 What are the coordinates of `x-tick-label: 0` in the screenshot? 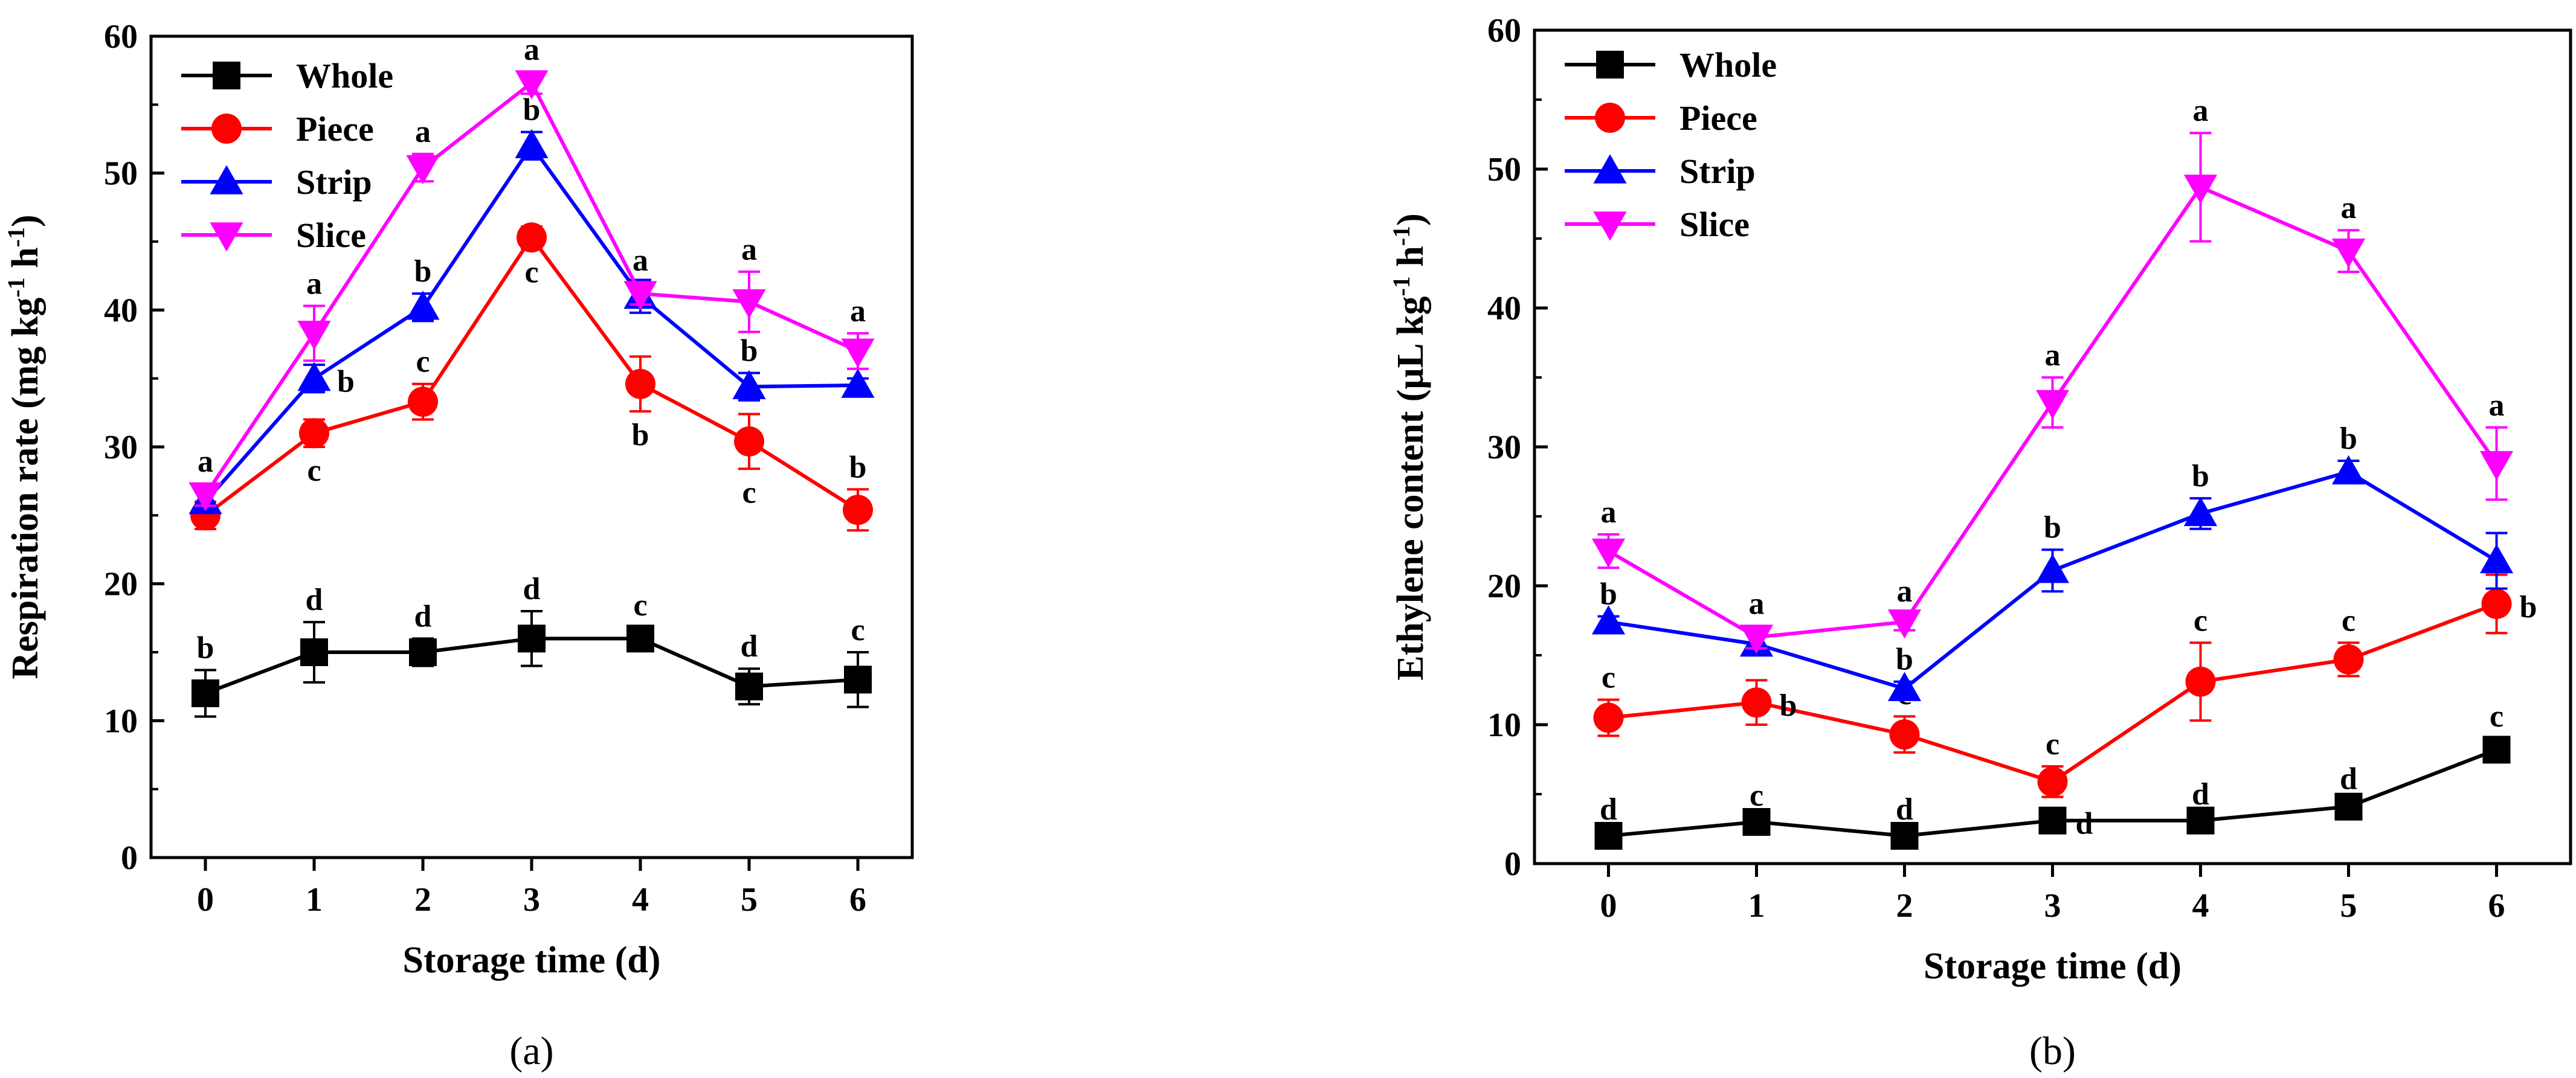 It's located at (205, 900).